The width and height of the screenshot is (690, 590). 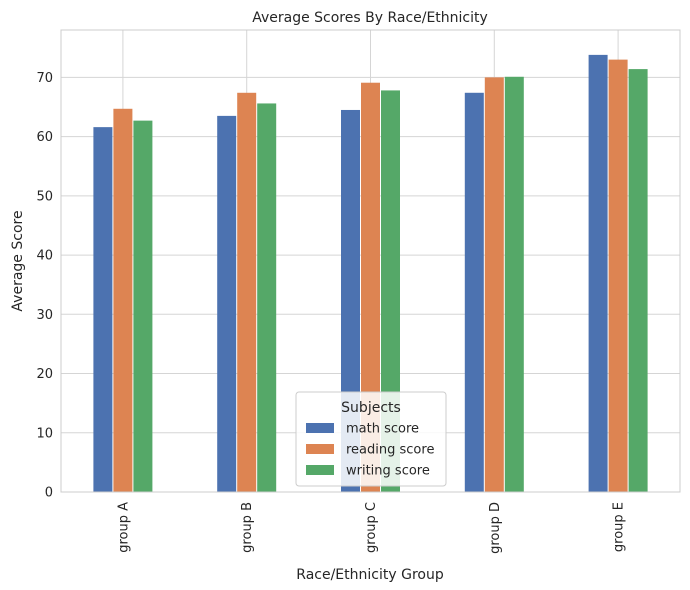 I want to click on y-tick-label: 20, so click(x=44, y=374).